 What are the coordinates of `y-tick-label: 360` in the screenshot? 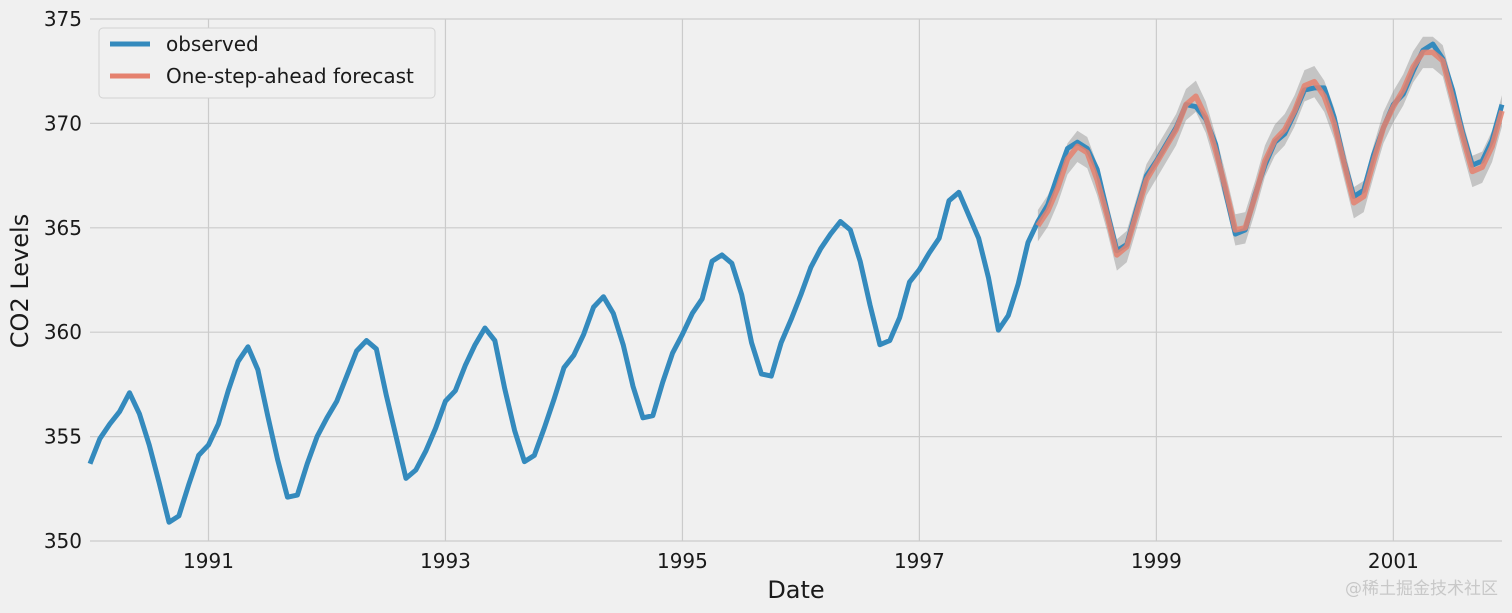 It's located at (63, 332).